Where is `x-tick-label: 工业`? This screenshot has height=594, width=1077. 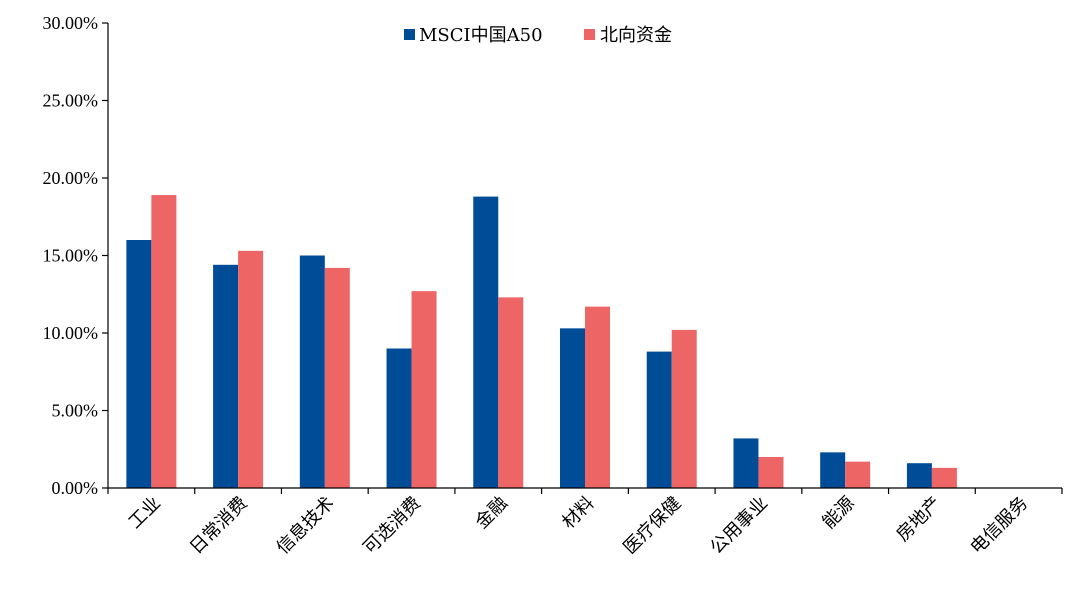 x-tick-label: 工业 is located at coordinates (145, 513).